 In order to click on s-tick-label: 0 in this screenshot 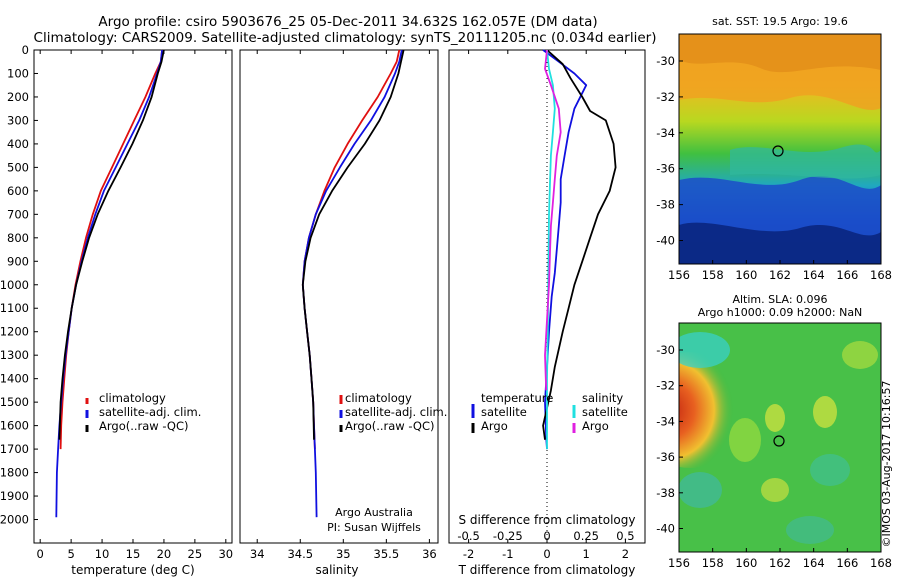, I will do `click(546, 536)`.